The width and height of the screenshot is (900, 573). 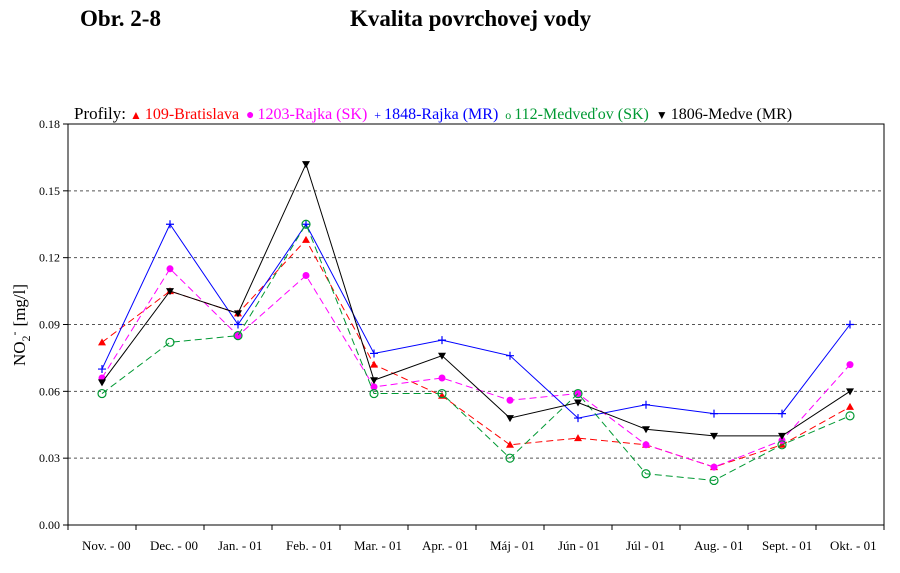 I want to click on x-tick-label: Okt. - 01, so click(x=853, y=545).